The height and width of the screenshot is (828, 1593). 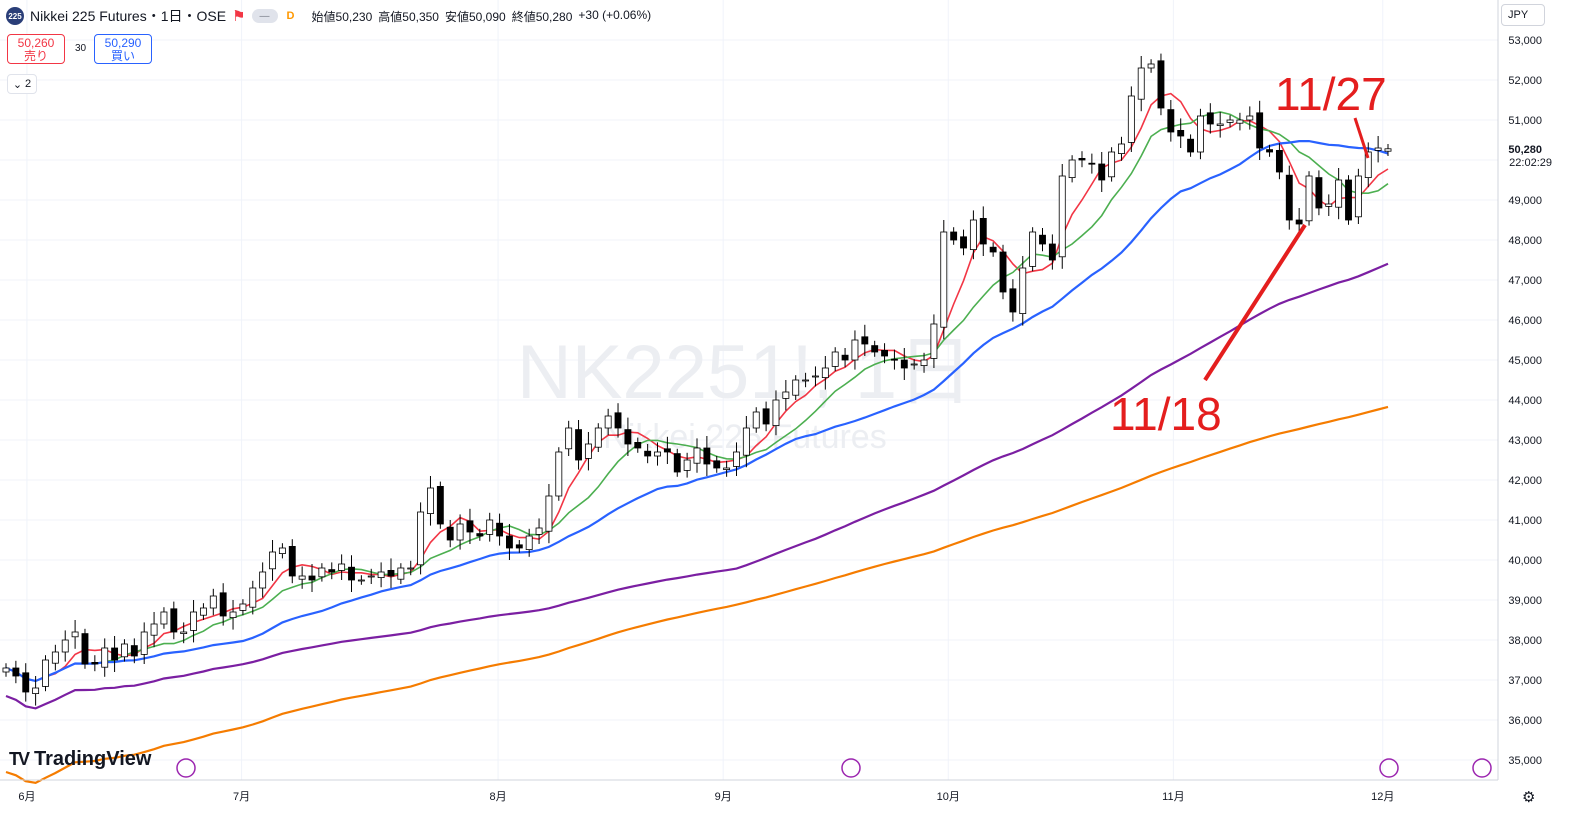 I want to click on indicators-toggle: ⌄ 2, so click(x=22, y=84).